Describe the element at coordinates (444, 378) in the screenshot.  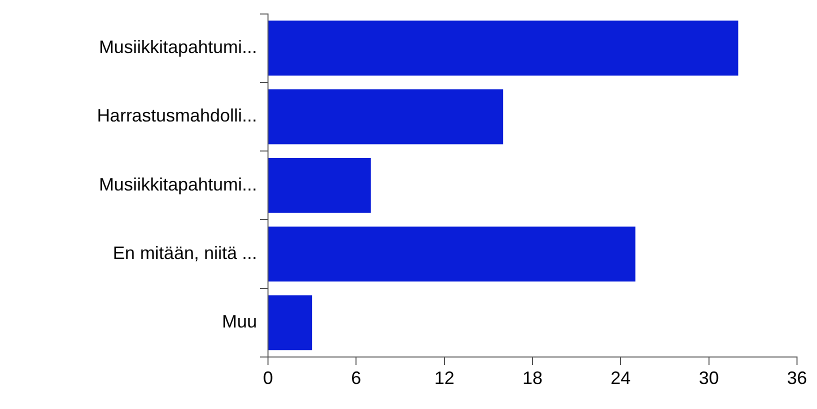
I see `x-tick-label: 12` at that location.